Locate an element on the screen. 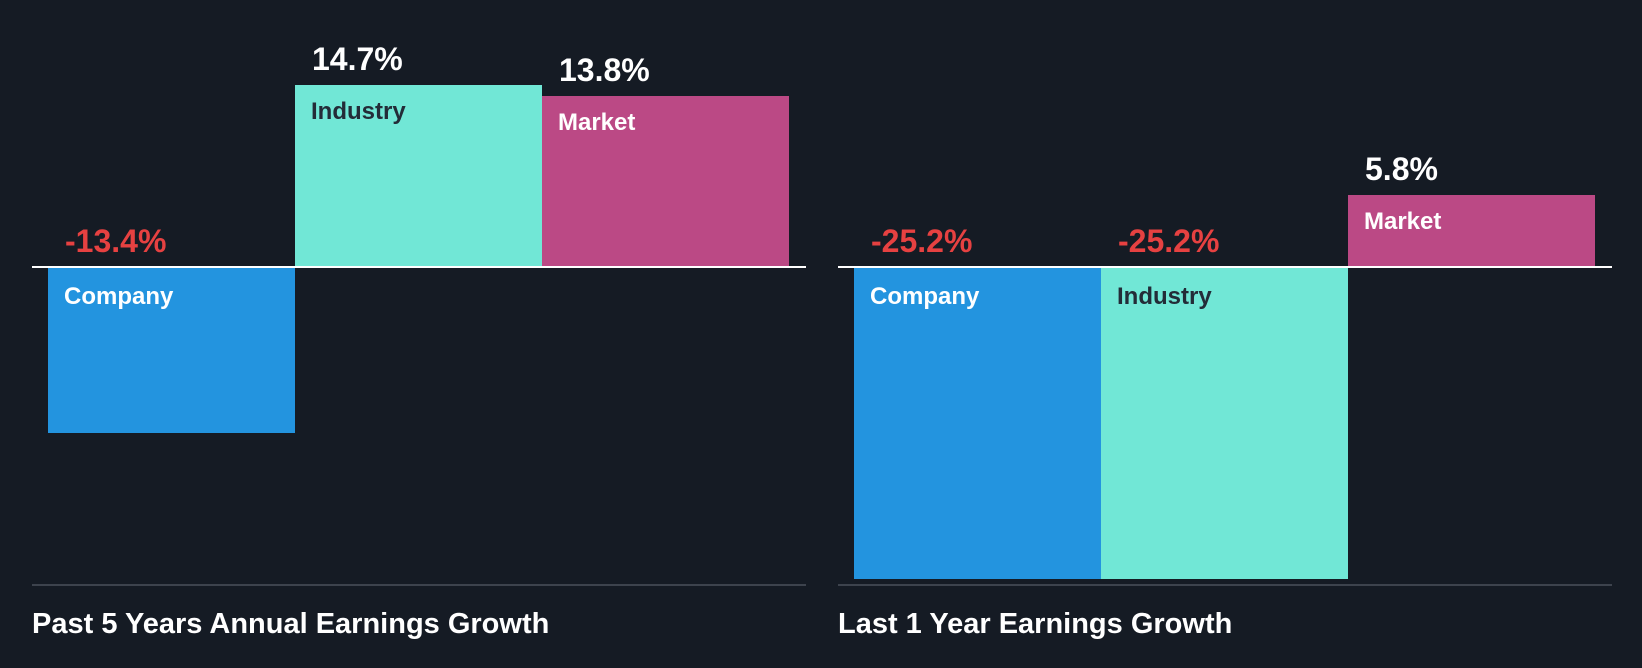 The image size is (1642, 668). chart-title: Last 1 Year Earnings Growth is located at coordinates (1035, 624).